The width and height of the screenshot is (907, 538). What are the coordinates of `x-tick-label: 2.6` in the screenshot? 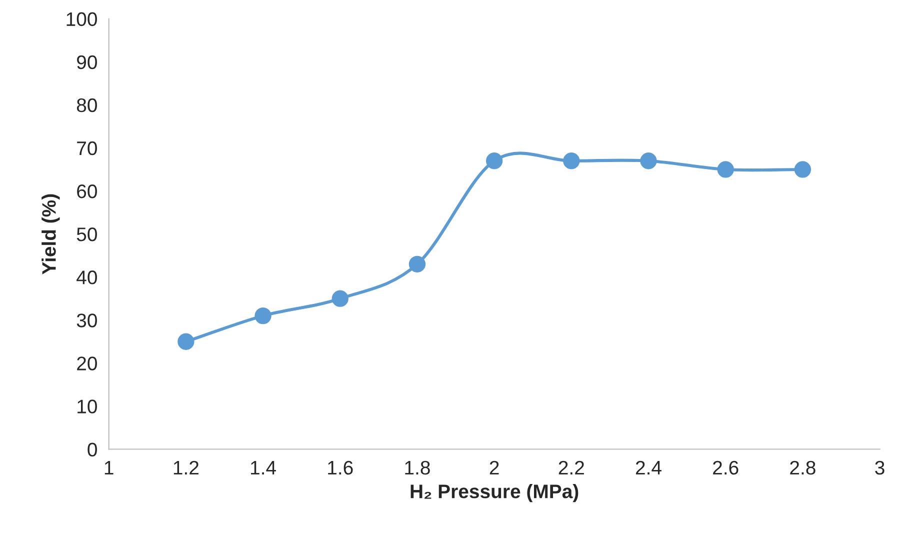 It's located at (725, 467).